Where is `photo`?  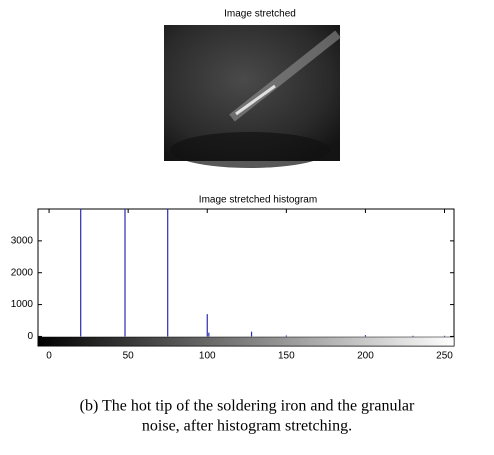 photo is located at coordinates (252, 96).